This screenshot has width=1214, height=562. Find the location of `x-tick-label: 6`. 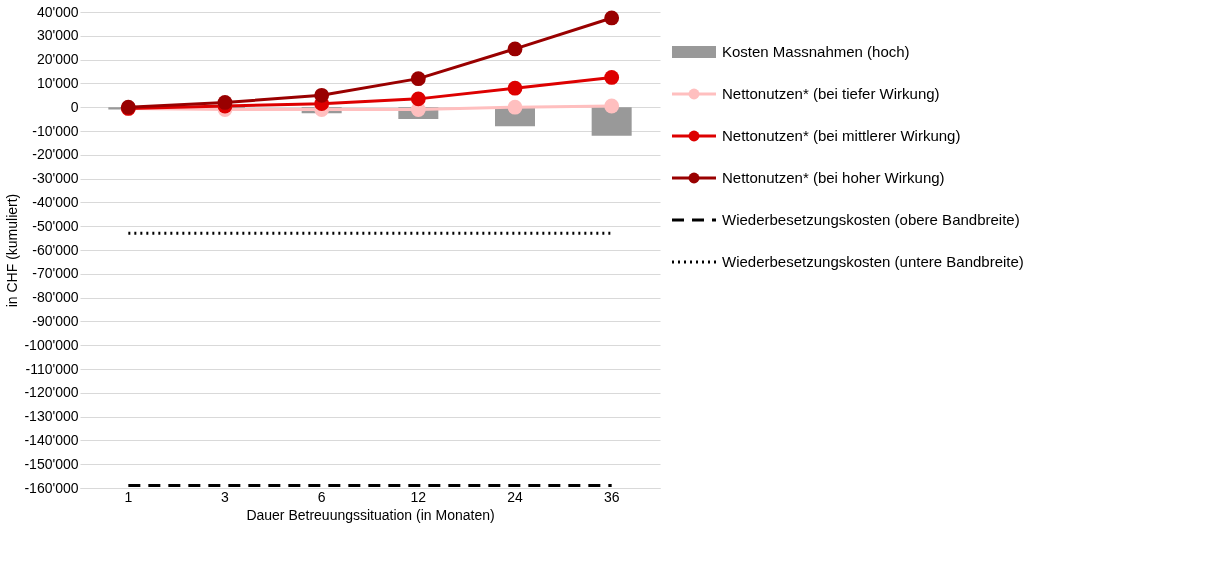

x-tick-label: 6 is located at coordinates (321, 496).